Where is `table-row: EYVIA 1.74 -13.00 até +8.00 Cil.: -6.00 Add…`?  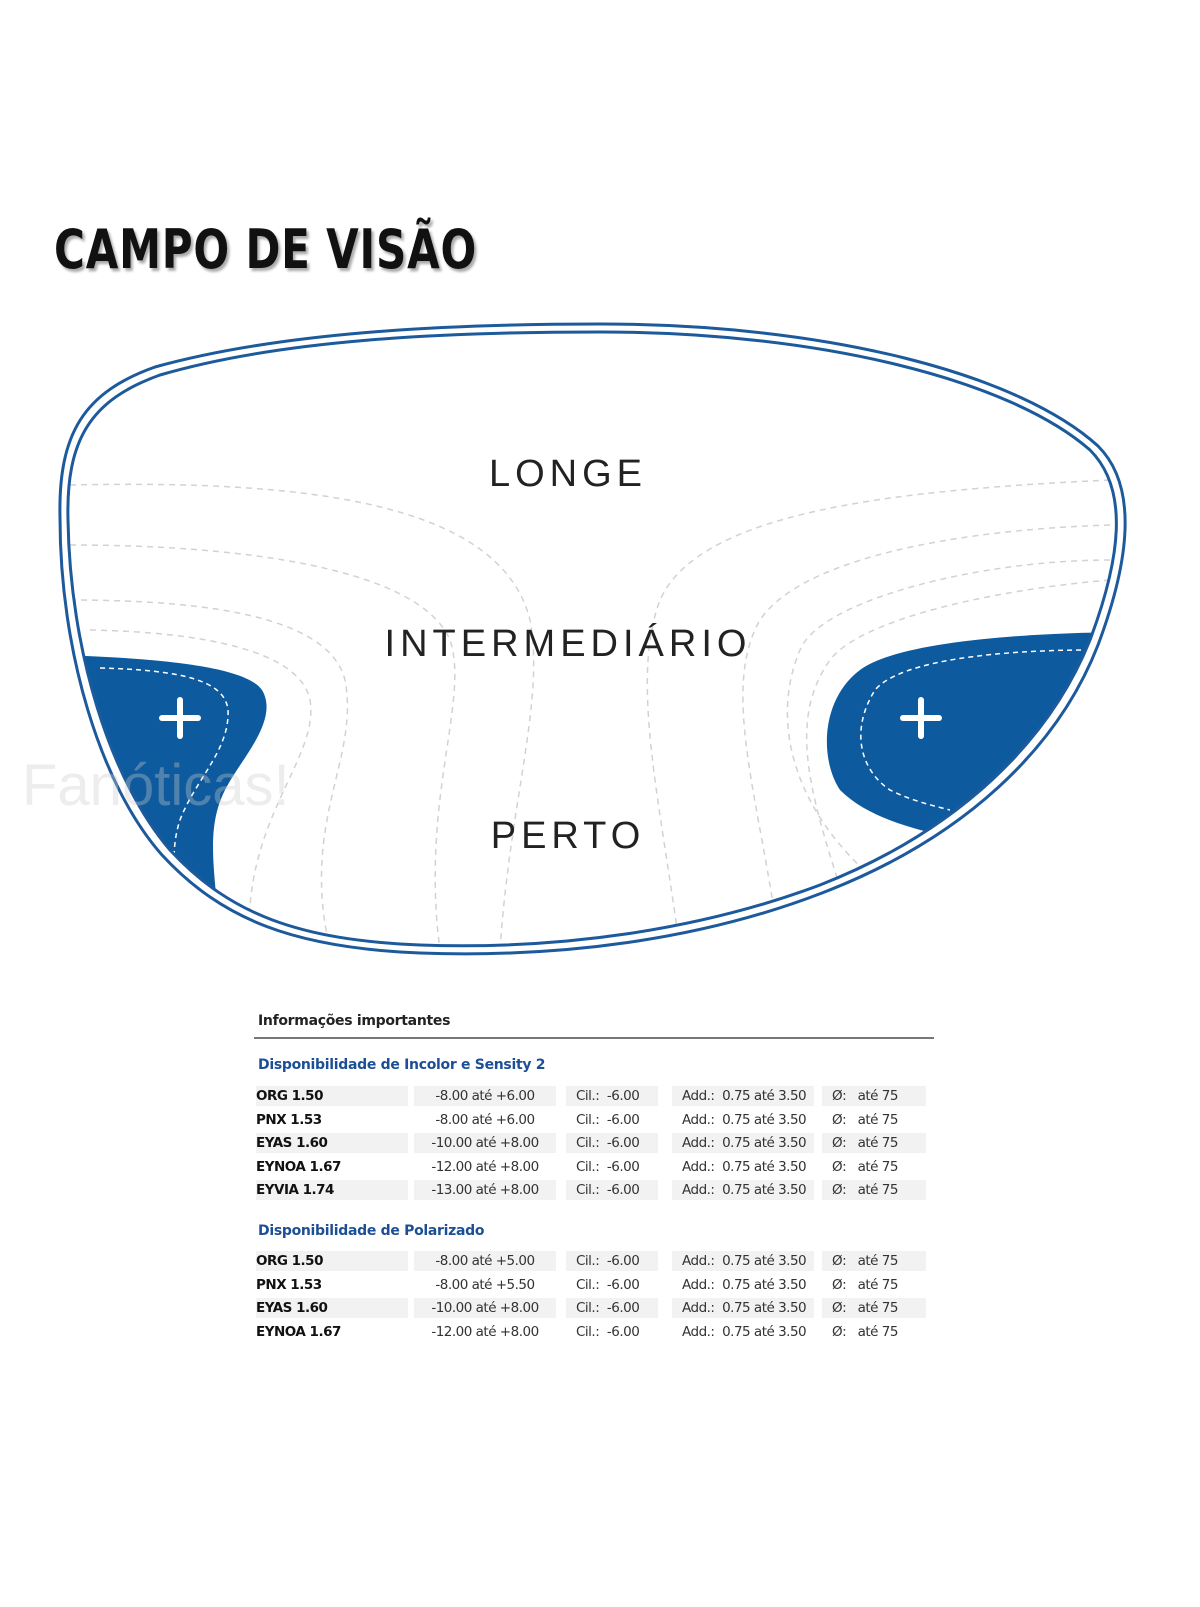 table-row: EYVIA 1.74 -13.00 até +8.00 Cil.: -6.00 Add… is located at coordinates (592, 1190).